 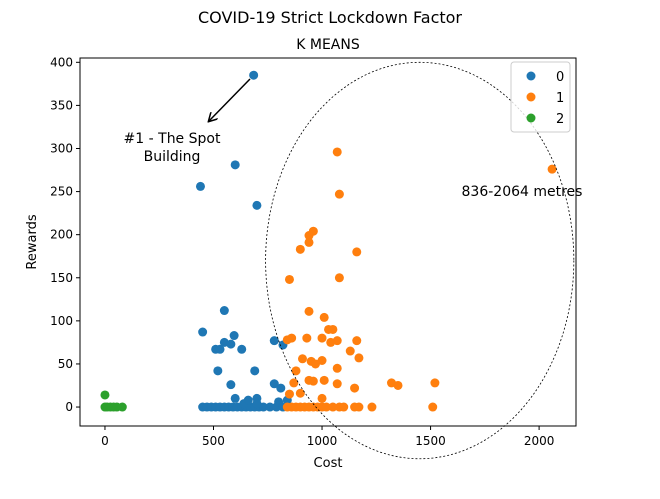 I want to click on chart-subtitle: K MEANS, so click(x=328, y=45).